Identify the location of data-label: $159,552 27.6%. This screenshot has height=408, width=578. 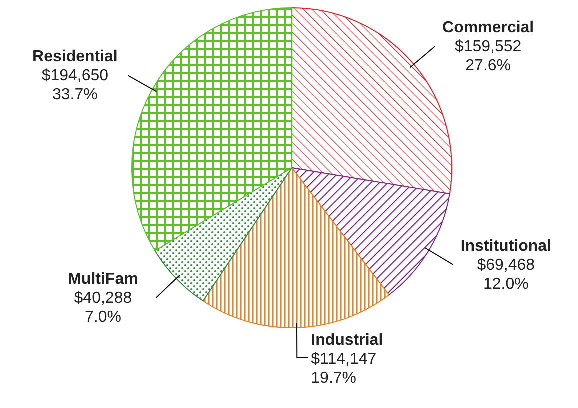
(488, 56).